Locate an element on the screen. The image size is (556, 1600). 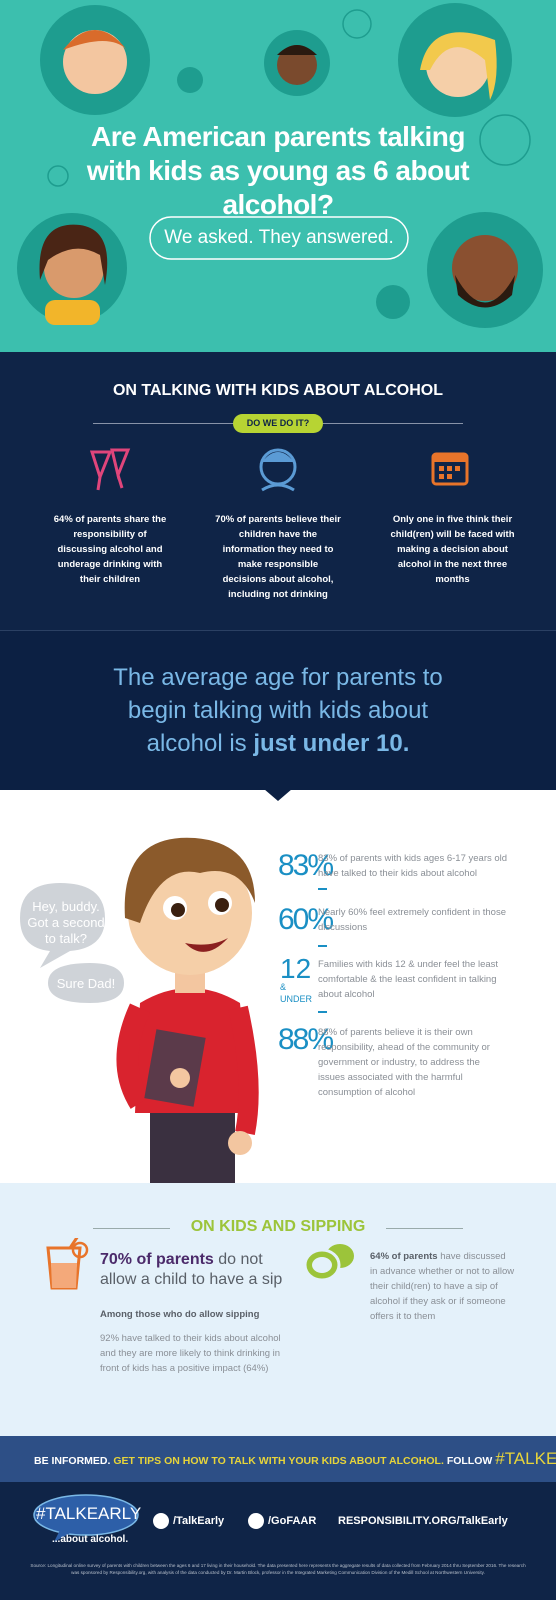
arrow is located at coordinates (278, 795).